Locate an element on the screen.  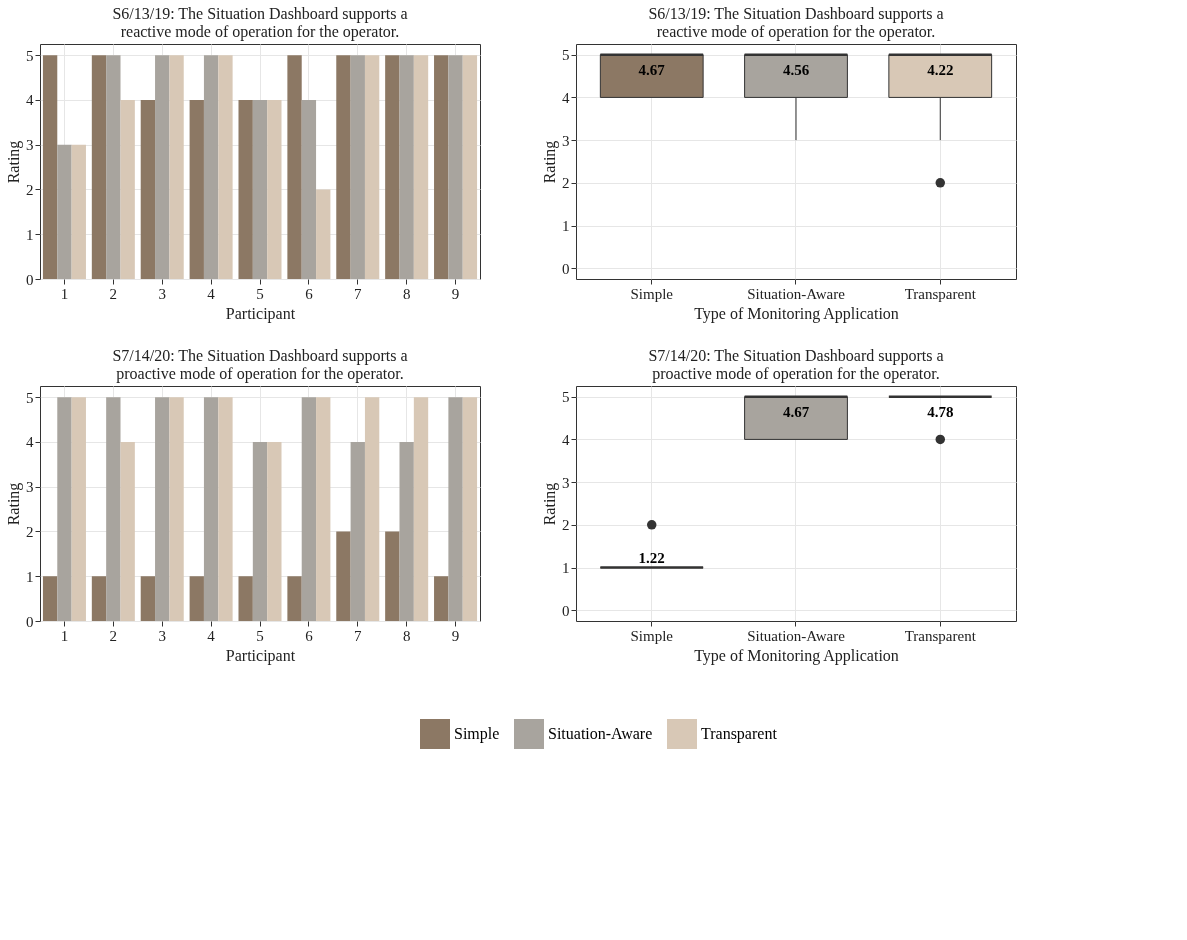
x-tick-label: Situation-Aware is located at coordinates (796, 293).